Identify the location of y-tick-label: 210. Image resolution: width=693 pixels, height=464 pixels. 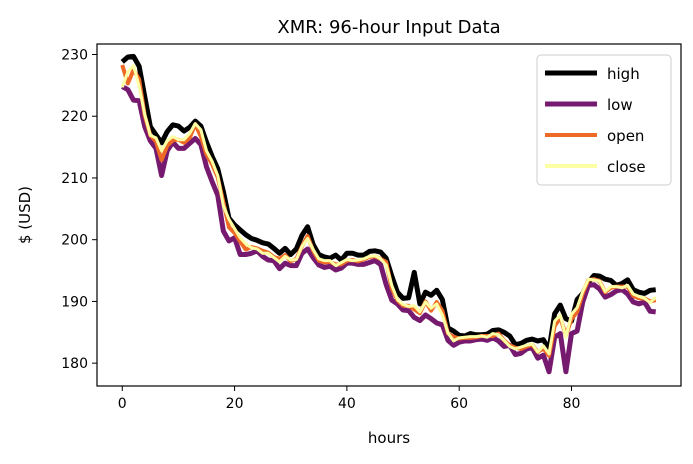
(74, 179).